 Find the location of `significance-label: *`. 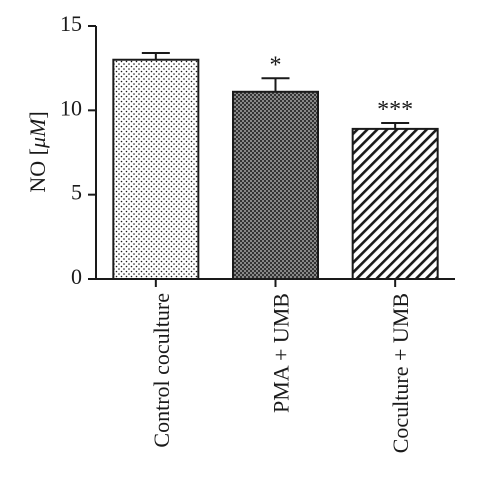

significance-label: * is located at coordinates (276, 65).